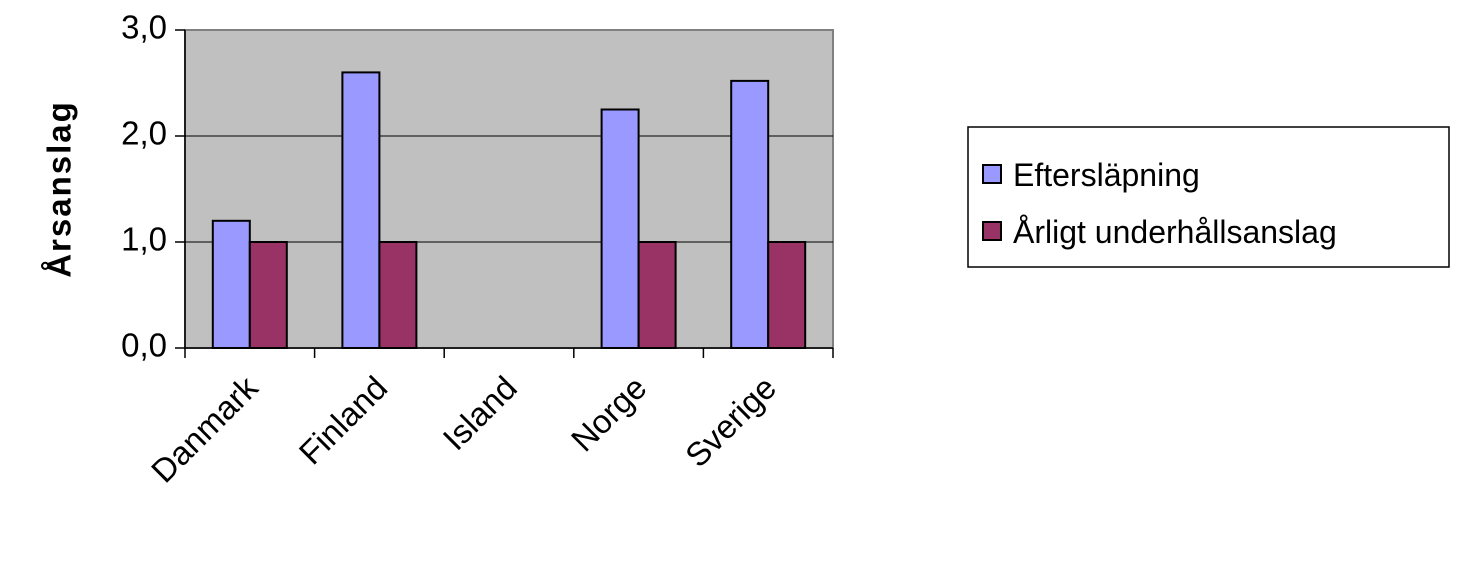 Image resolution: width=1462 pixels, height=568 pixels. What do you see at coordinates (1106, 175) in the screenshot?
I see `legend-label-series-1: Eftersläpning` at bounding box center [1106, 175].